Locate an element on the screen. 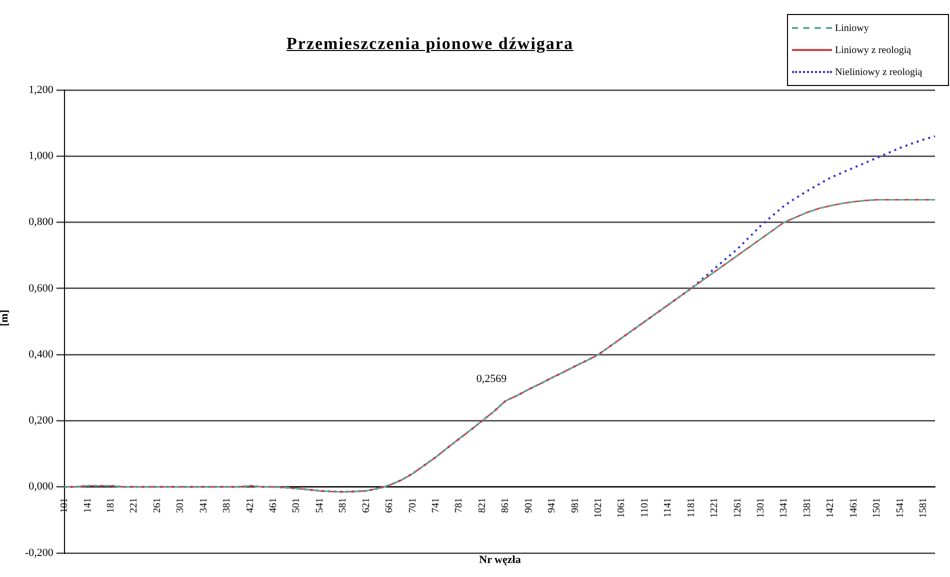  x-tick-label: 1101 is located at coordinates (644, 508).